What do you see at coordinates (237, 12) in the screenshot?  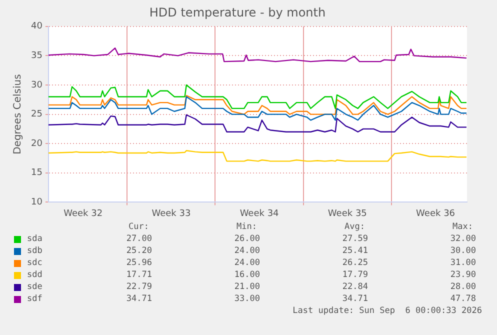 I see `chart-title: HDD temperature - by month` at bounding box center [237, 12].